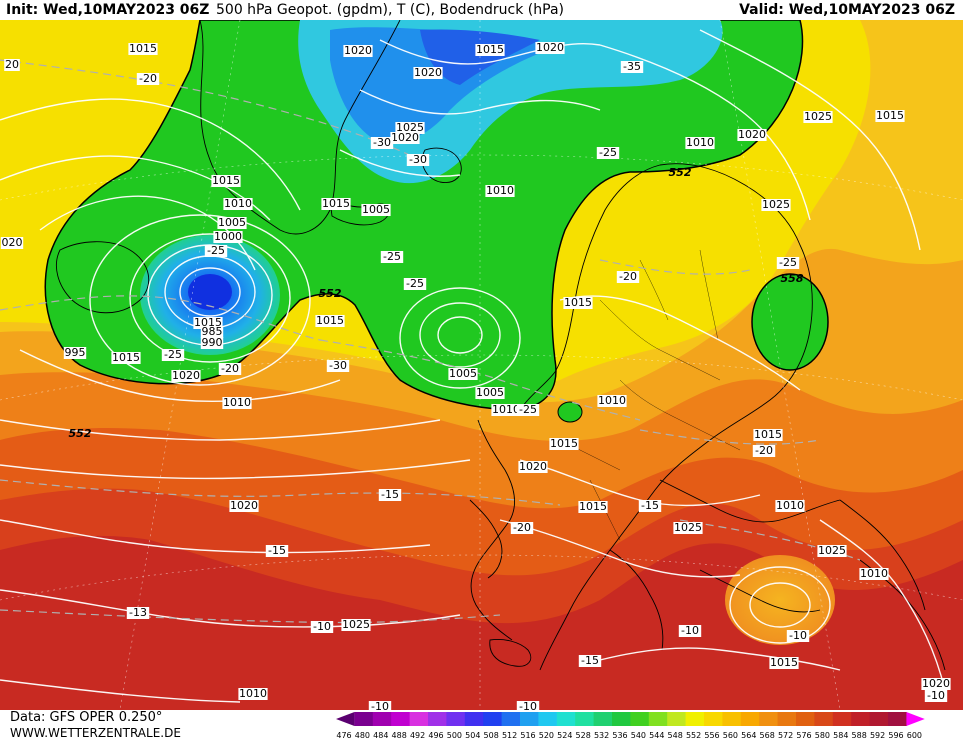 Image resolution: width=963 pixels, height=741 pixels. I want to click on map-label: 558, so click(792, 278).